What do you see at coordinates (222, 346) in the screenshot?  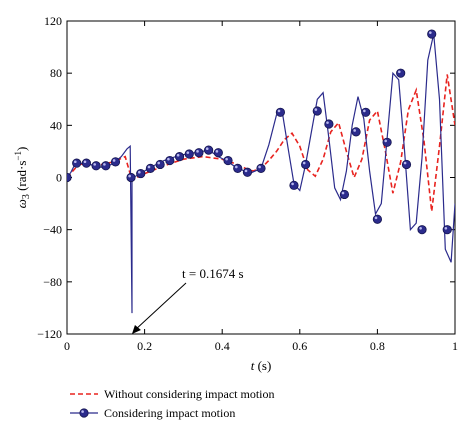 I see `x-tick-label: 0.4` at bounding box center [222, 346].